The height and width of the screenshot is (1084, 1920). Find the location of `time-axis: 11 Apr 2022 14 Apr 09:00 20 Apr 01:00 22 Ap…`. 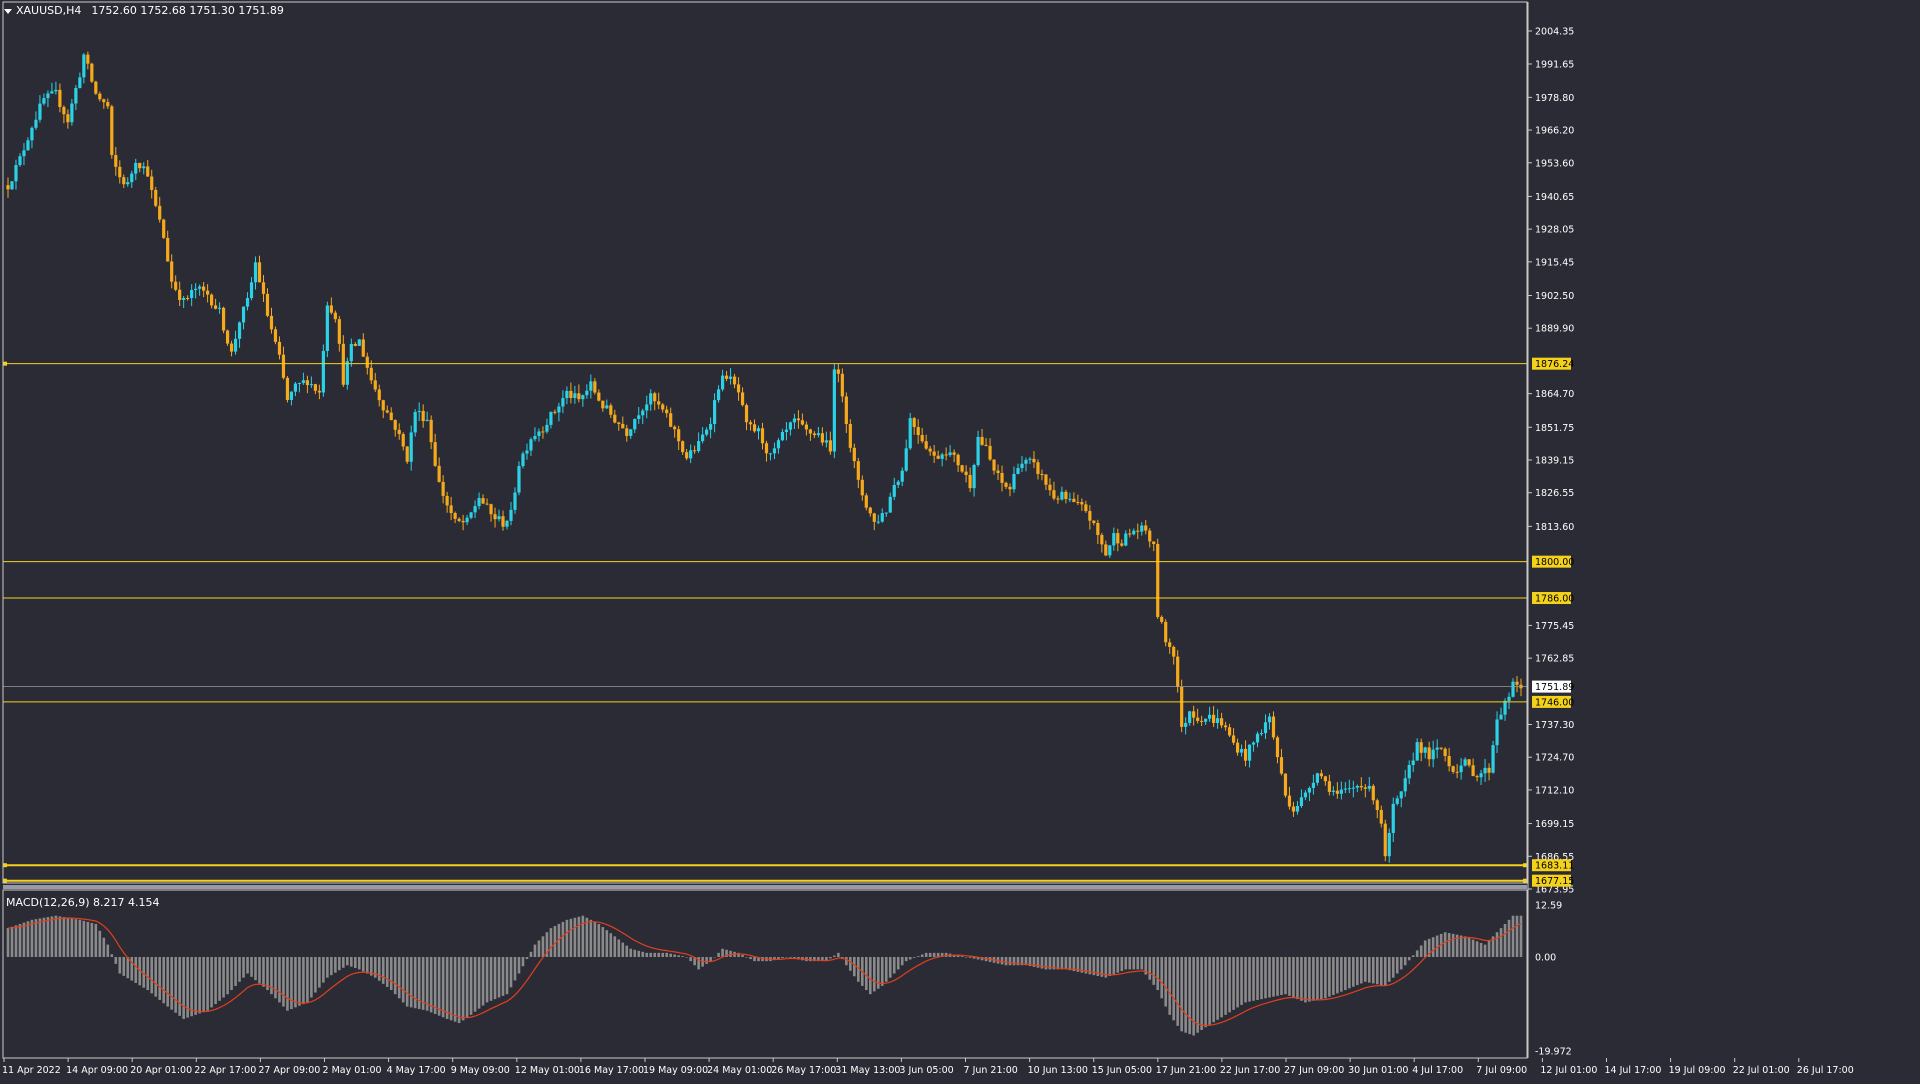

time-axis: 11 Apr 2022 14 Apr 09:00 20 Apr 01:00 22 Ap… is located at coordinates (928, 1067).